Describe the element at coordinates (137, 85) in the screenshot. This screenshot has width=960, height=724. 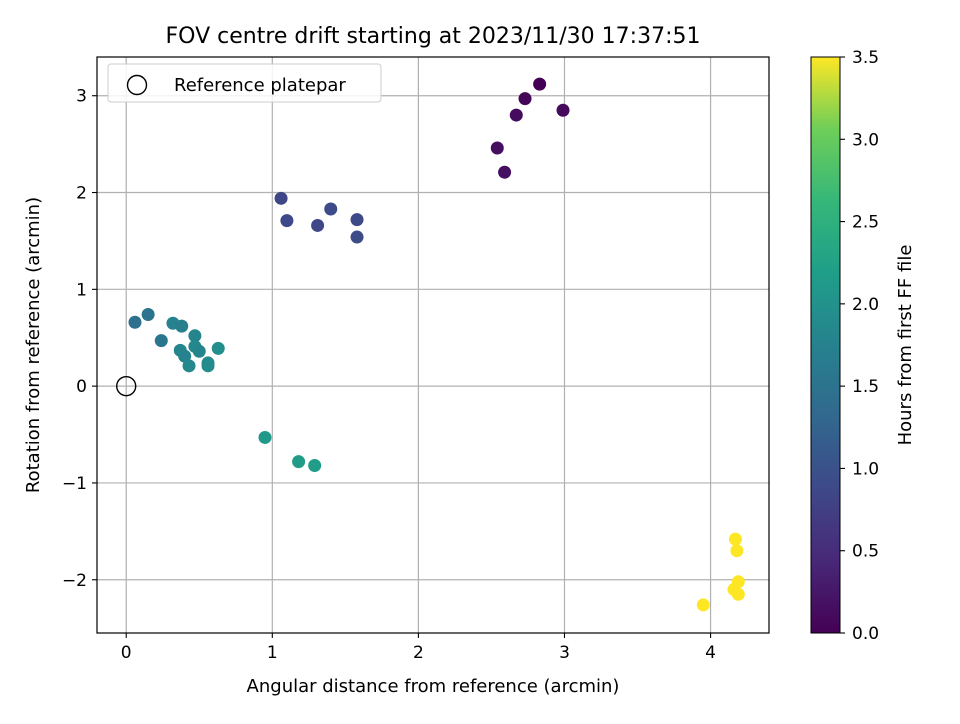
I see `legend-marker-reference` at that location.